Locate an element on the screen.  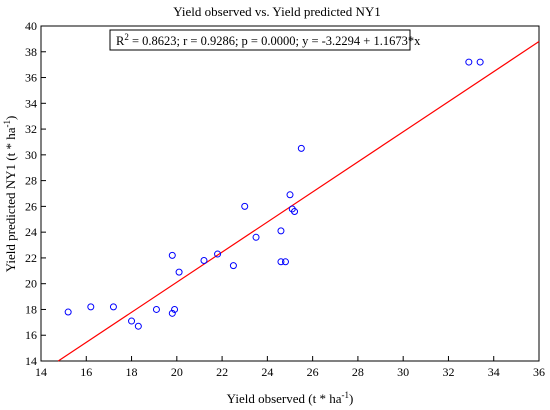
y-tick-label: 36 is located at coordinates (31, 78).